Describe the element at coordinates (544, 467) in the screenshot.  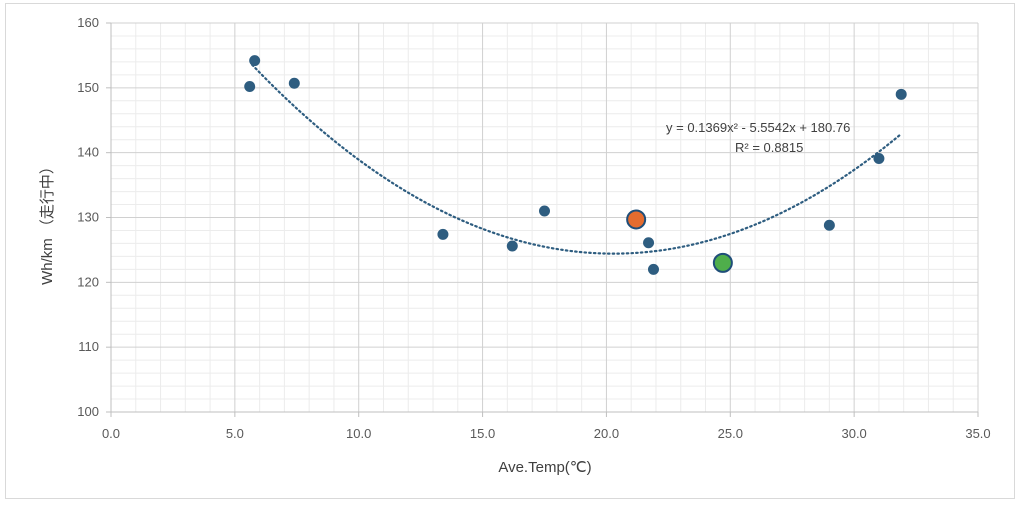
I see `x-axis-title: Ave.Temp(℃)` at that location.